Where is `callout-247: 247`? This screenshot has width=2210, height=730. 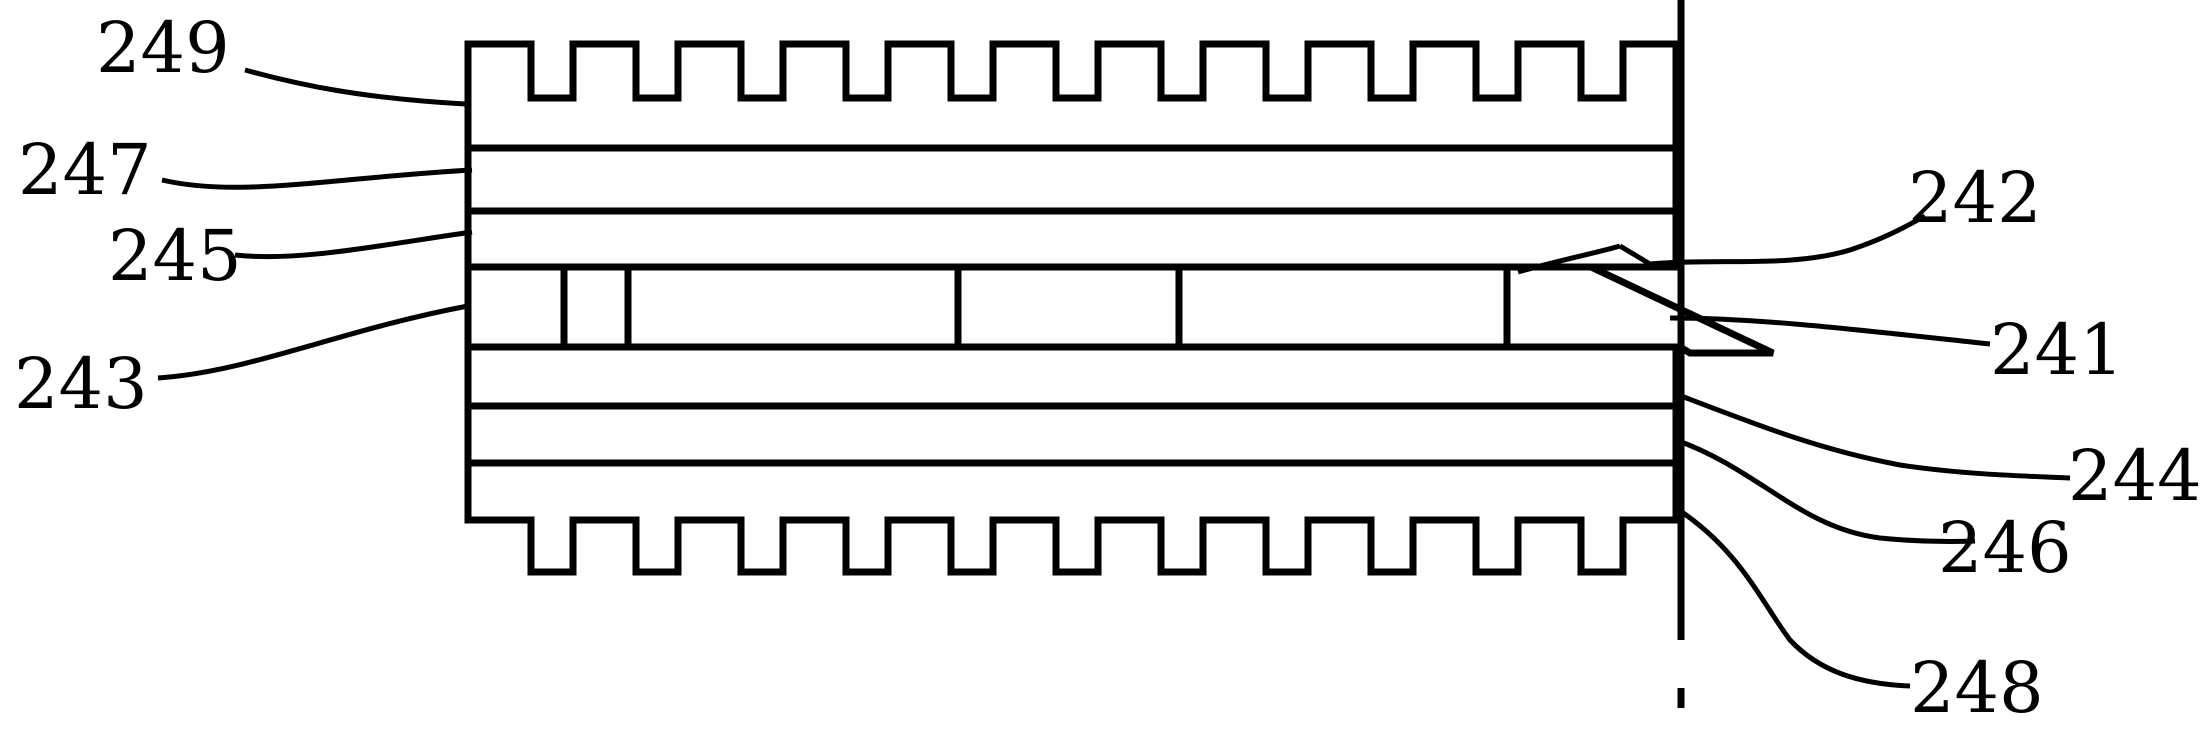 callout-247: 247 is located at coordinates (85, 170).